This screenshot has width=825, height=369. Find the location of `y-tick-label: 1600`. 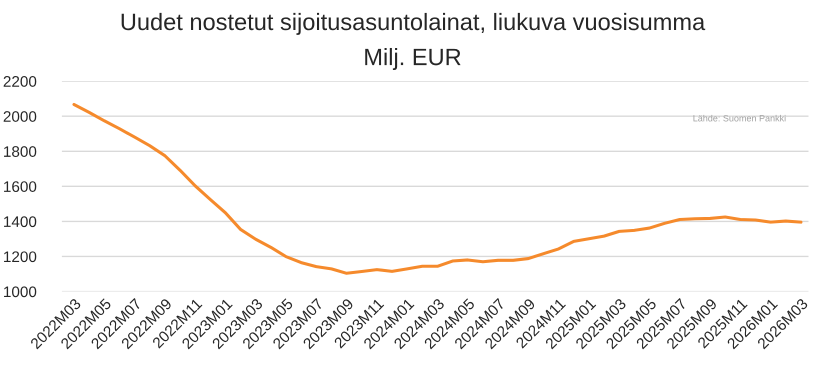

y-tick-label: 1600 is located at coordinates (20, 186).